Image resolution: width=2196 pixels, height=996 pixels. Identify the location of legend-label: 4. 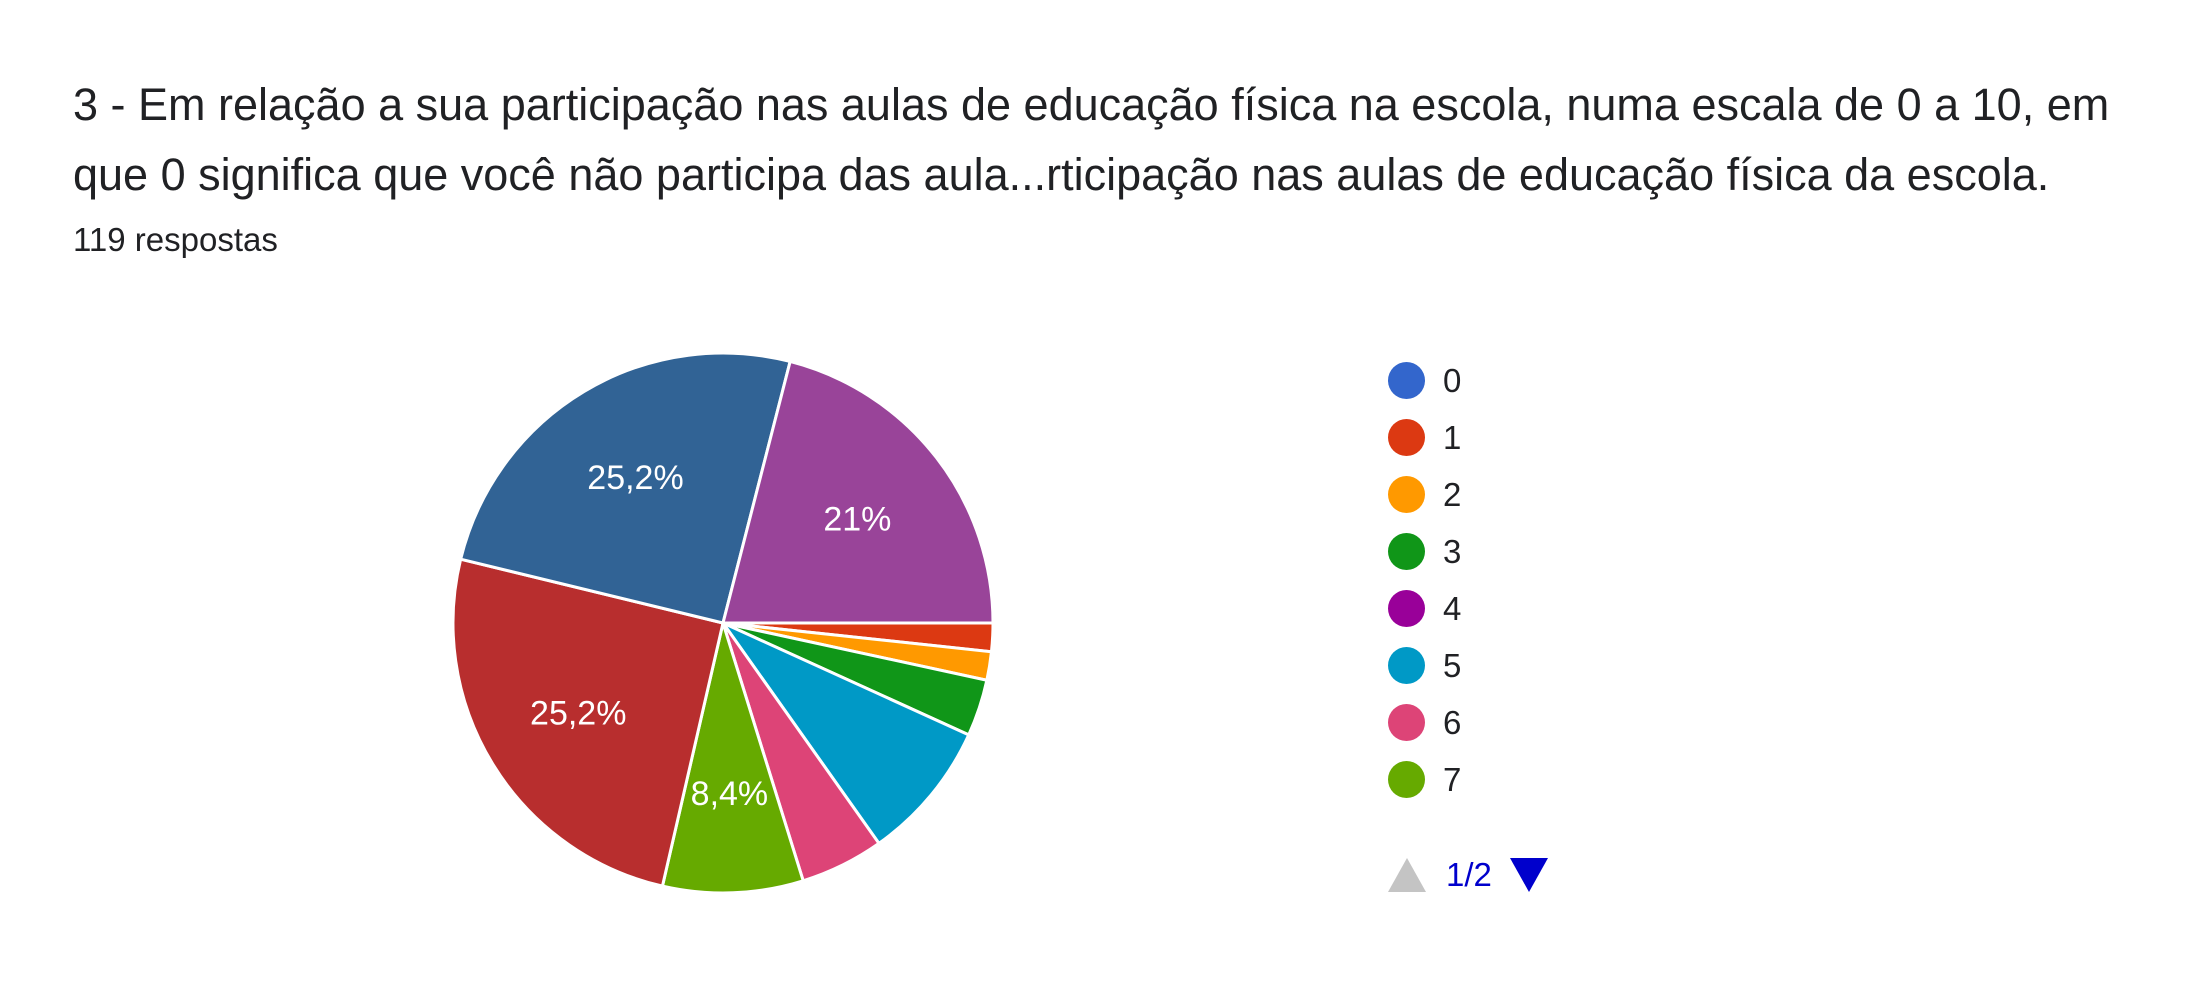
(1452, 608).